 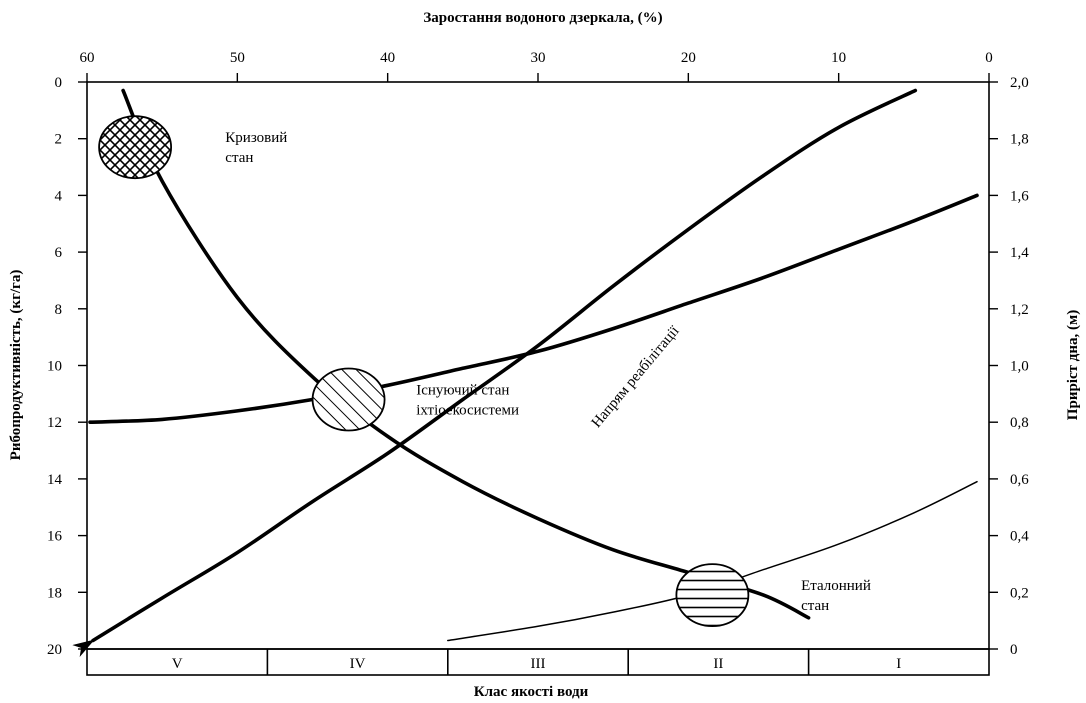 What do you see at coordinates (55, 537) in the screenshot?
I see `left-tick-label: 16` at bounding box center [55, 537].